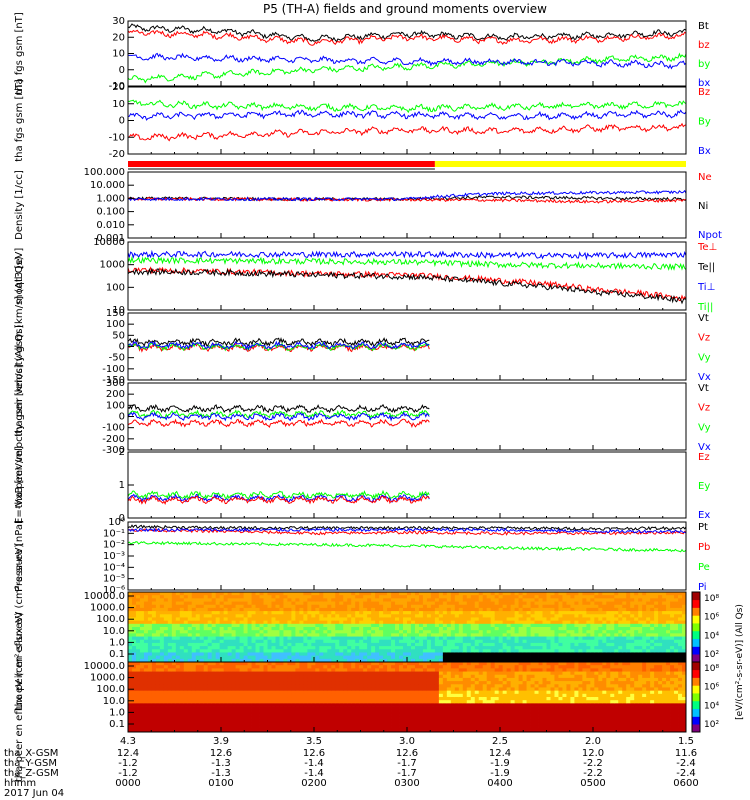 The image size is (750, 800). What do you see at coordinates (118, 87) in the screenshot?
I see `y-tick-label: 20` at bounding box center [118, 87].